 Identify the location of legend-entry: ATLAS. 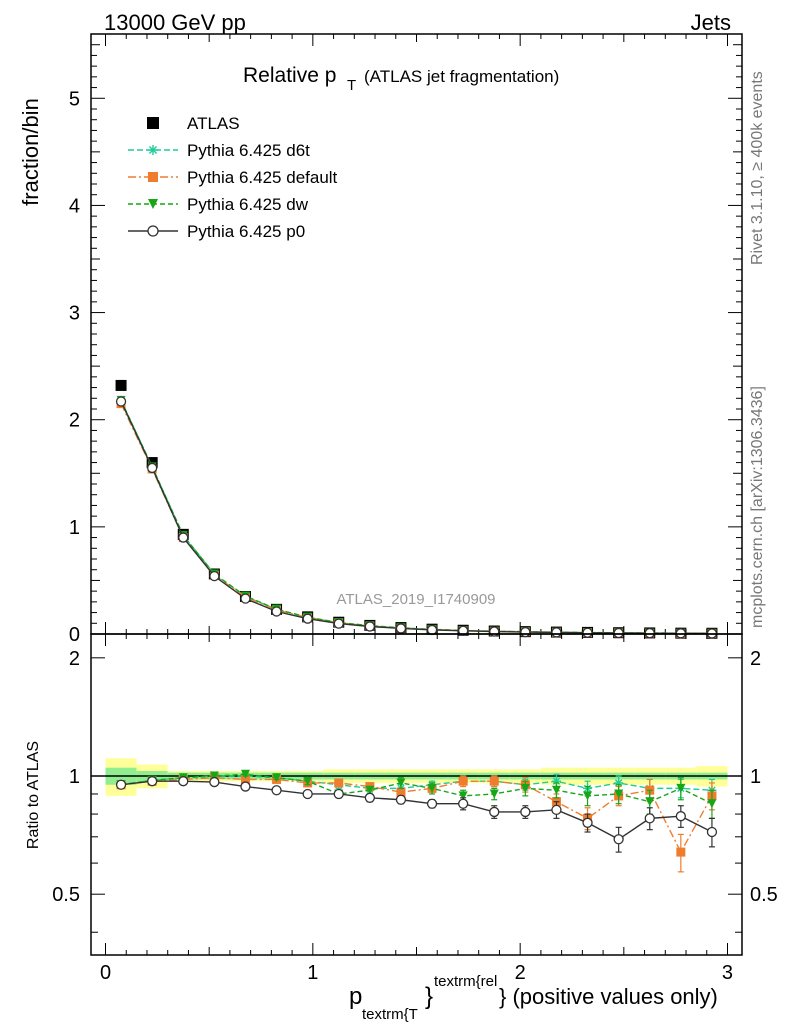
(193, 123).